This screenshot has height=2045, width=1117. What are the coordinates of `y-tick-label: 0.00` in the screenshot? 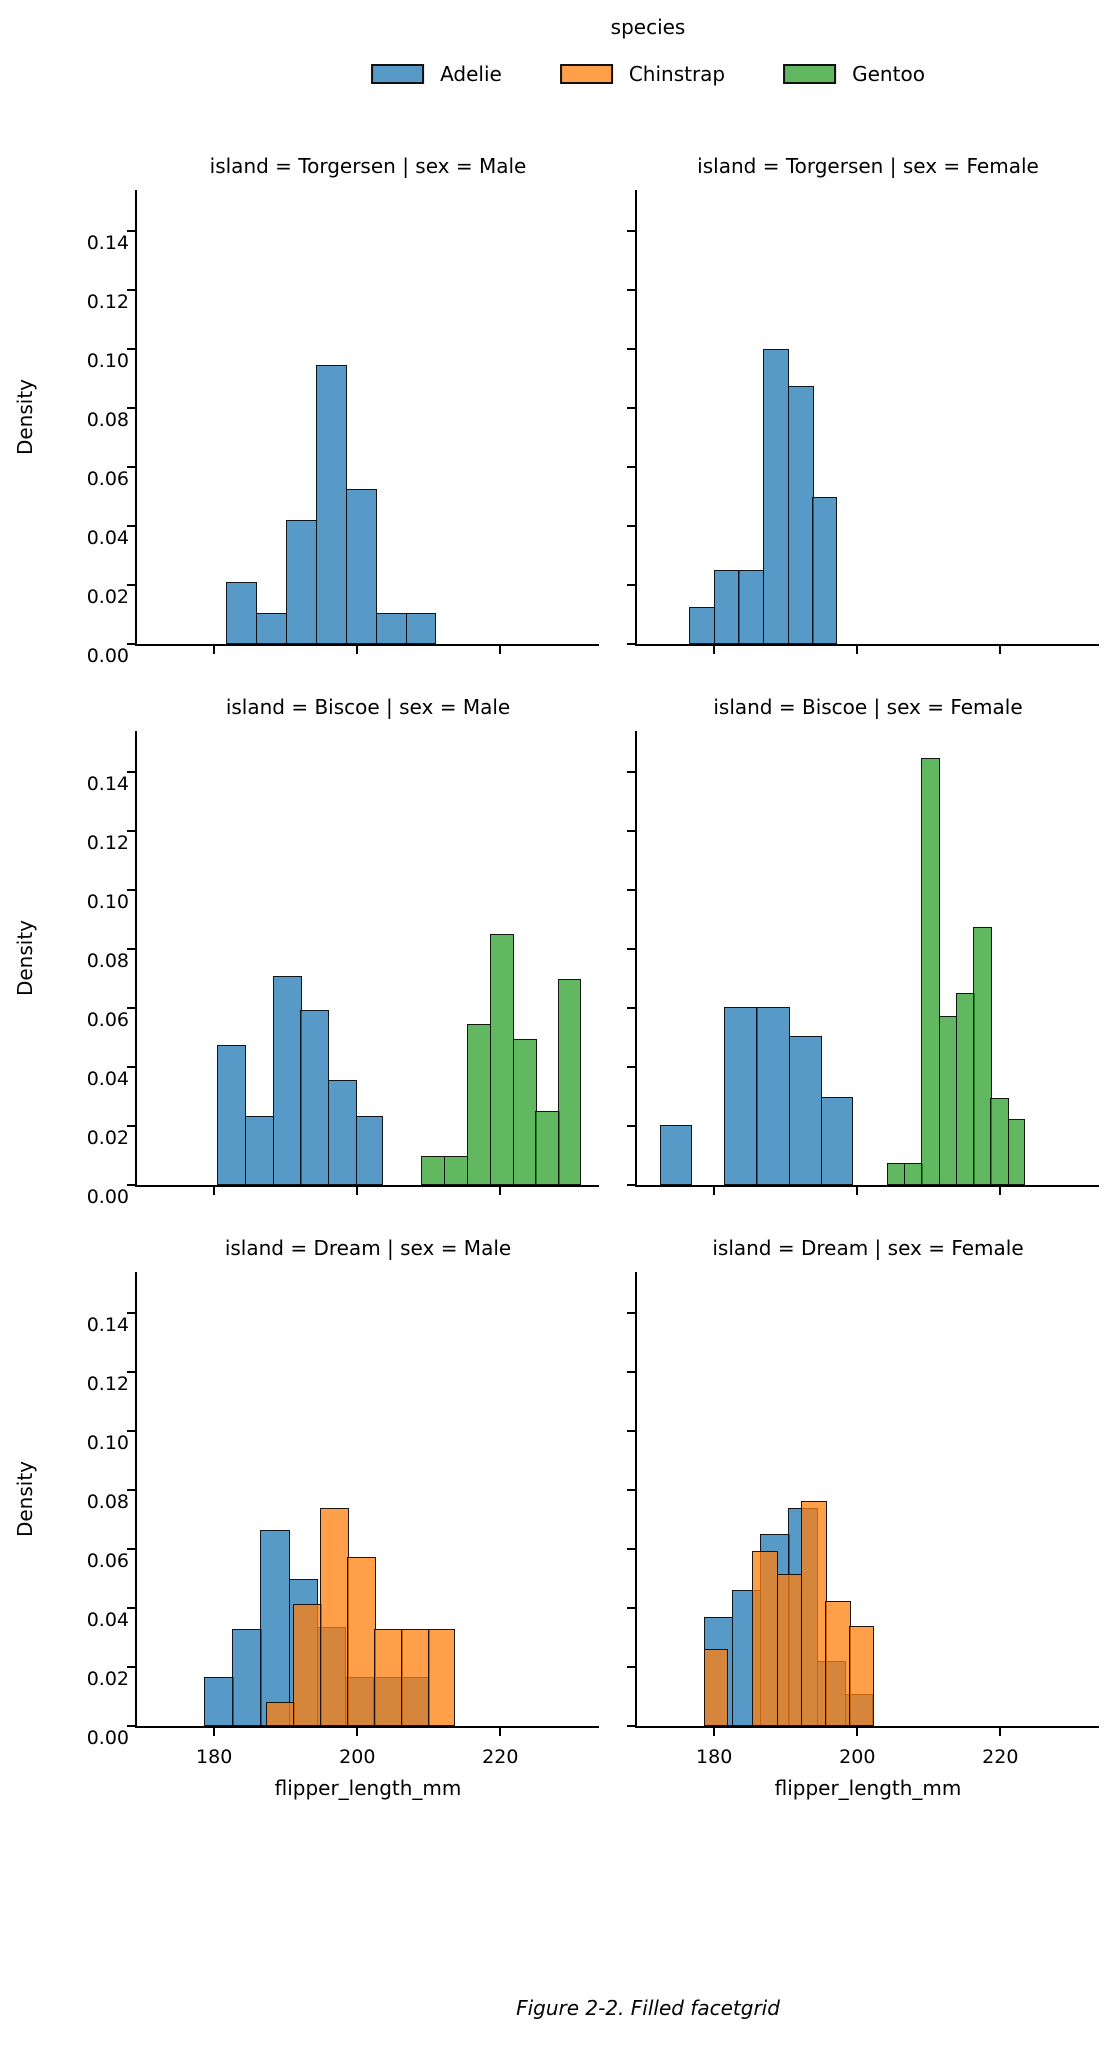 It's located at (107, 1738).